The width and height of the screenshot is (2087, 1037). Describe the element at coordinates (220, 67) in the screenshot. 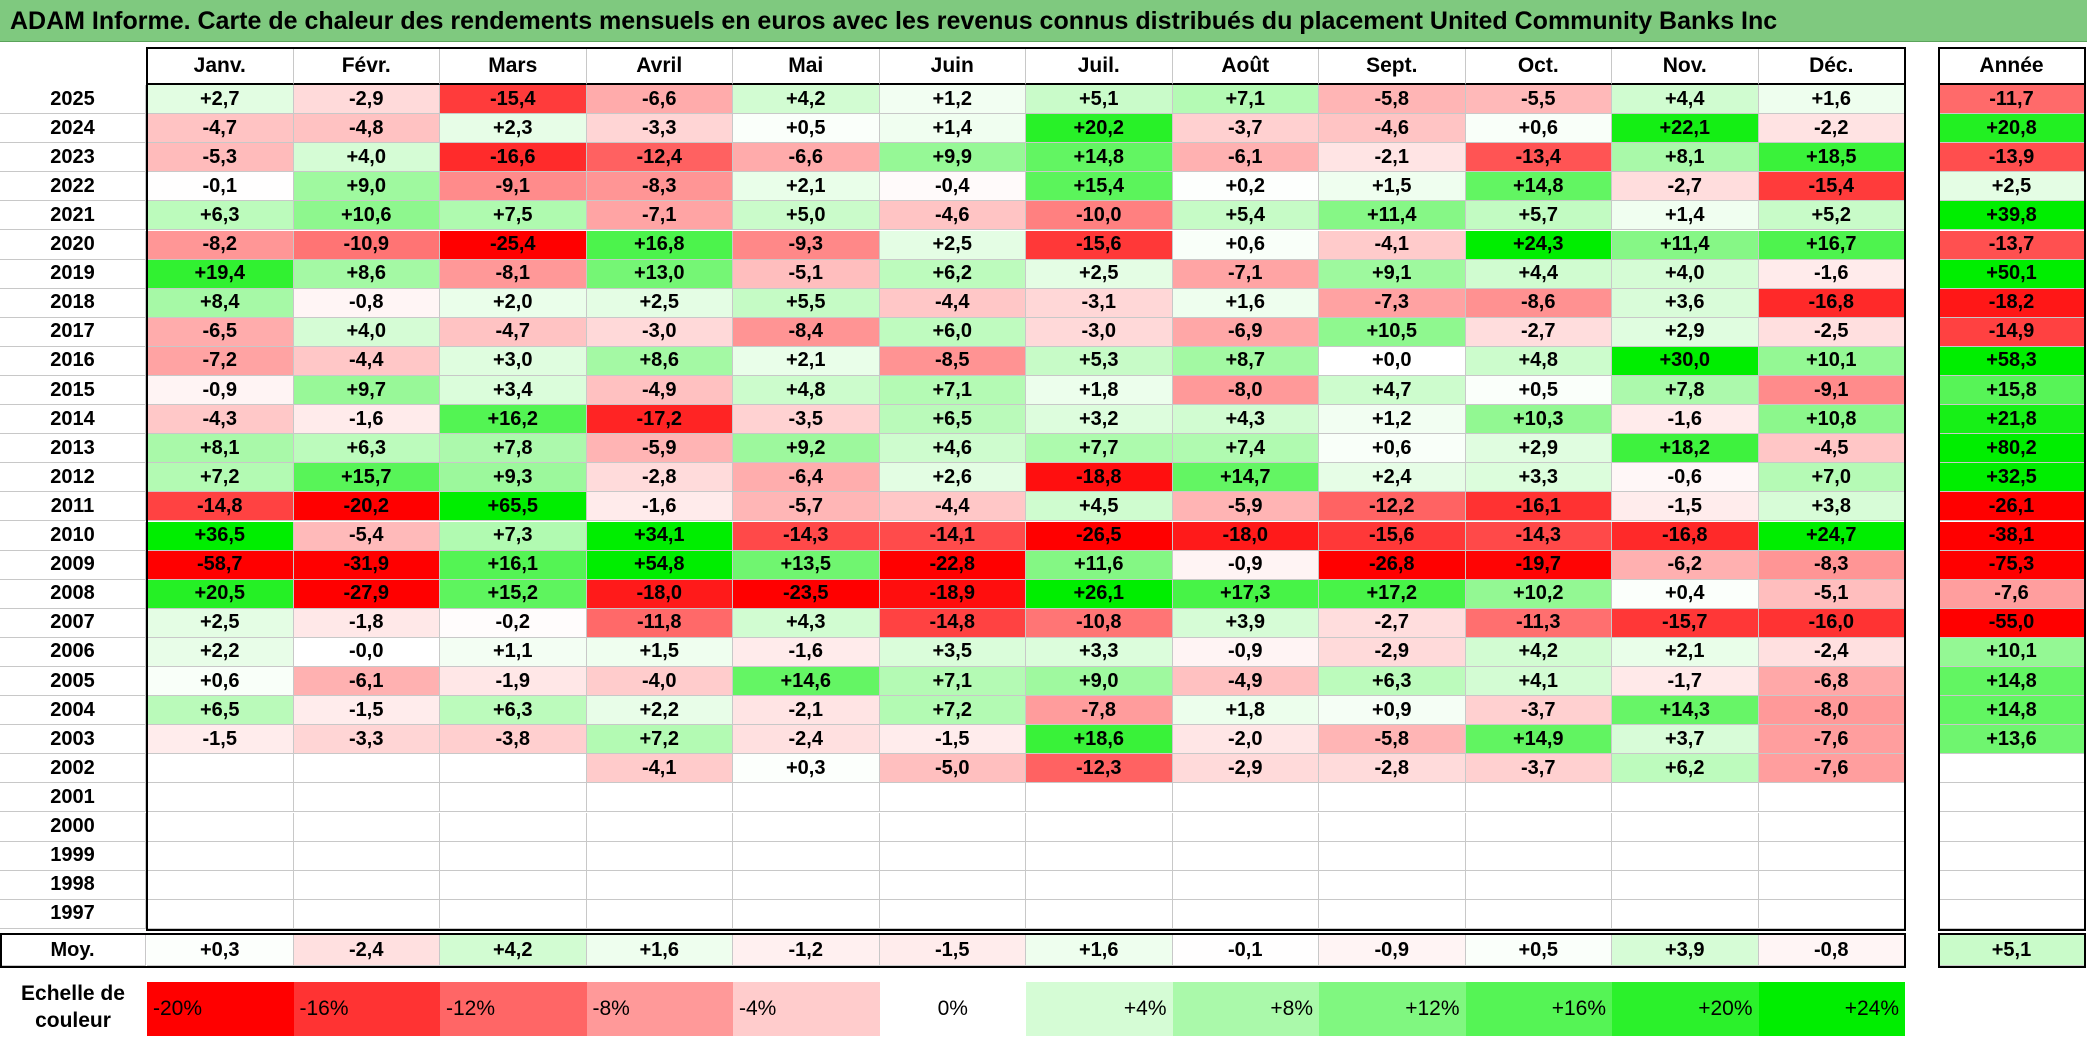

I see `month-header: Janv.` at that location.